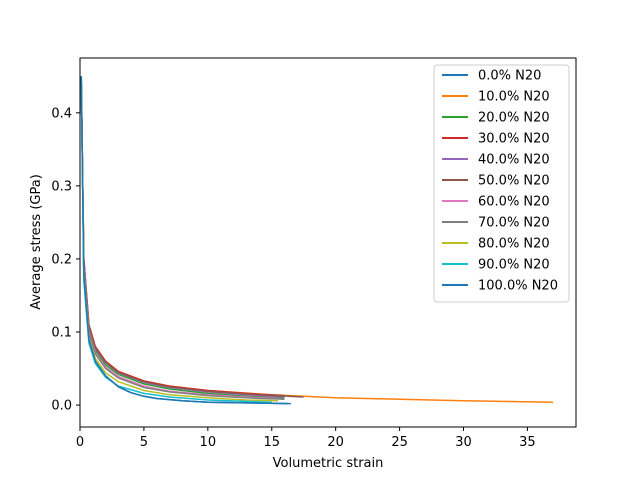 The width and height of the screenshot is (640, 480). Describe the element at coordinates (36, 242) in the screenshot. I see `y-axis-label: Average stress (GPa)` at that location.